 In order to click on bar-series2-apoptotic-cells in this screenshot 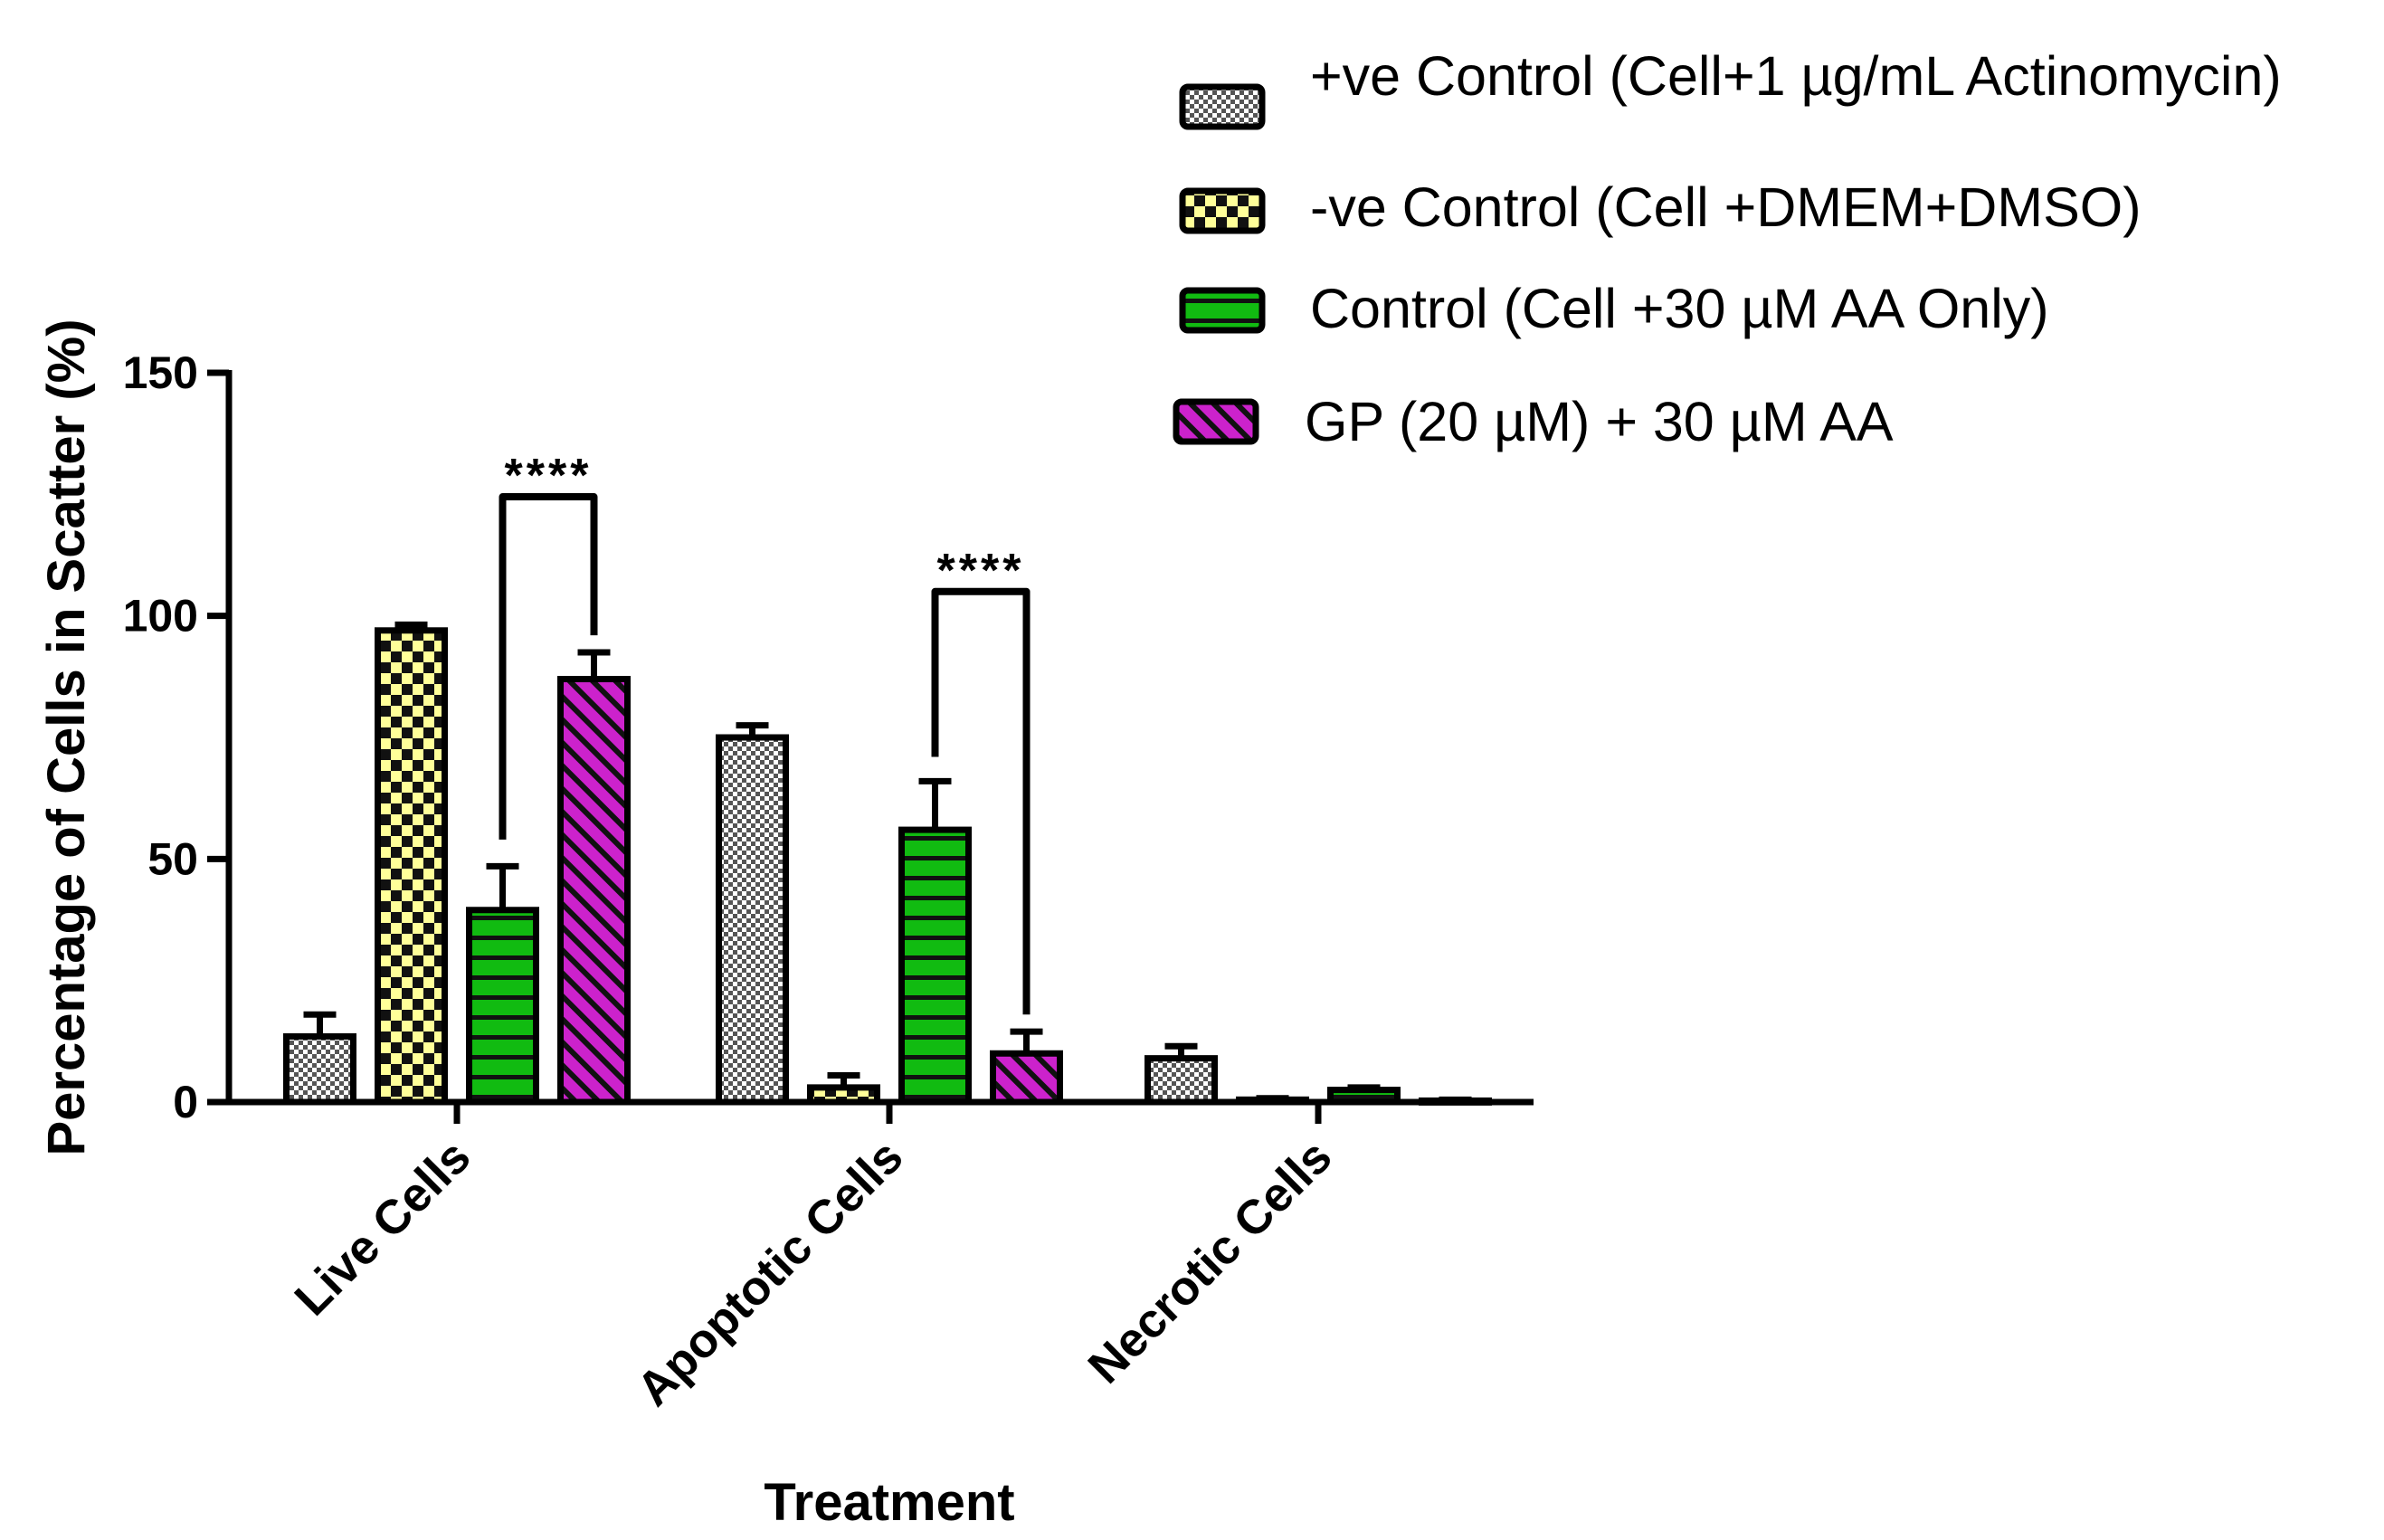, I will do `click(935, 966)`.